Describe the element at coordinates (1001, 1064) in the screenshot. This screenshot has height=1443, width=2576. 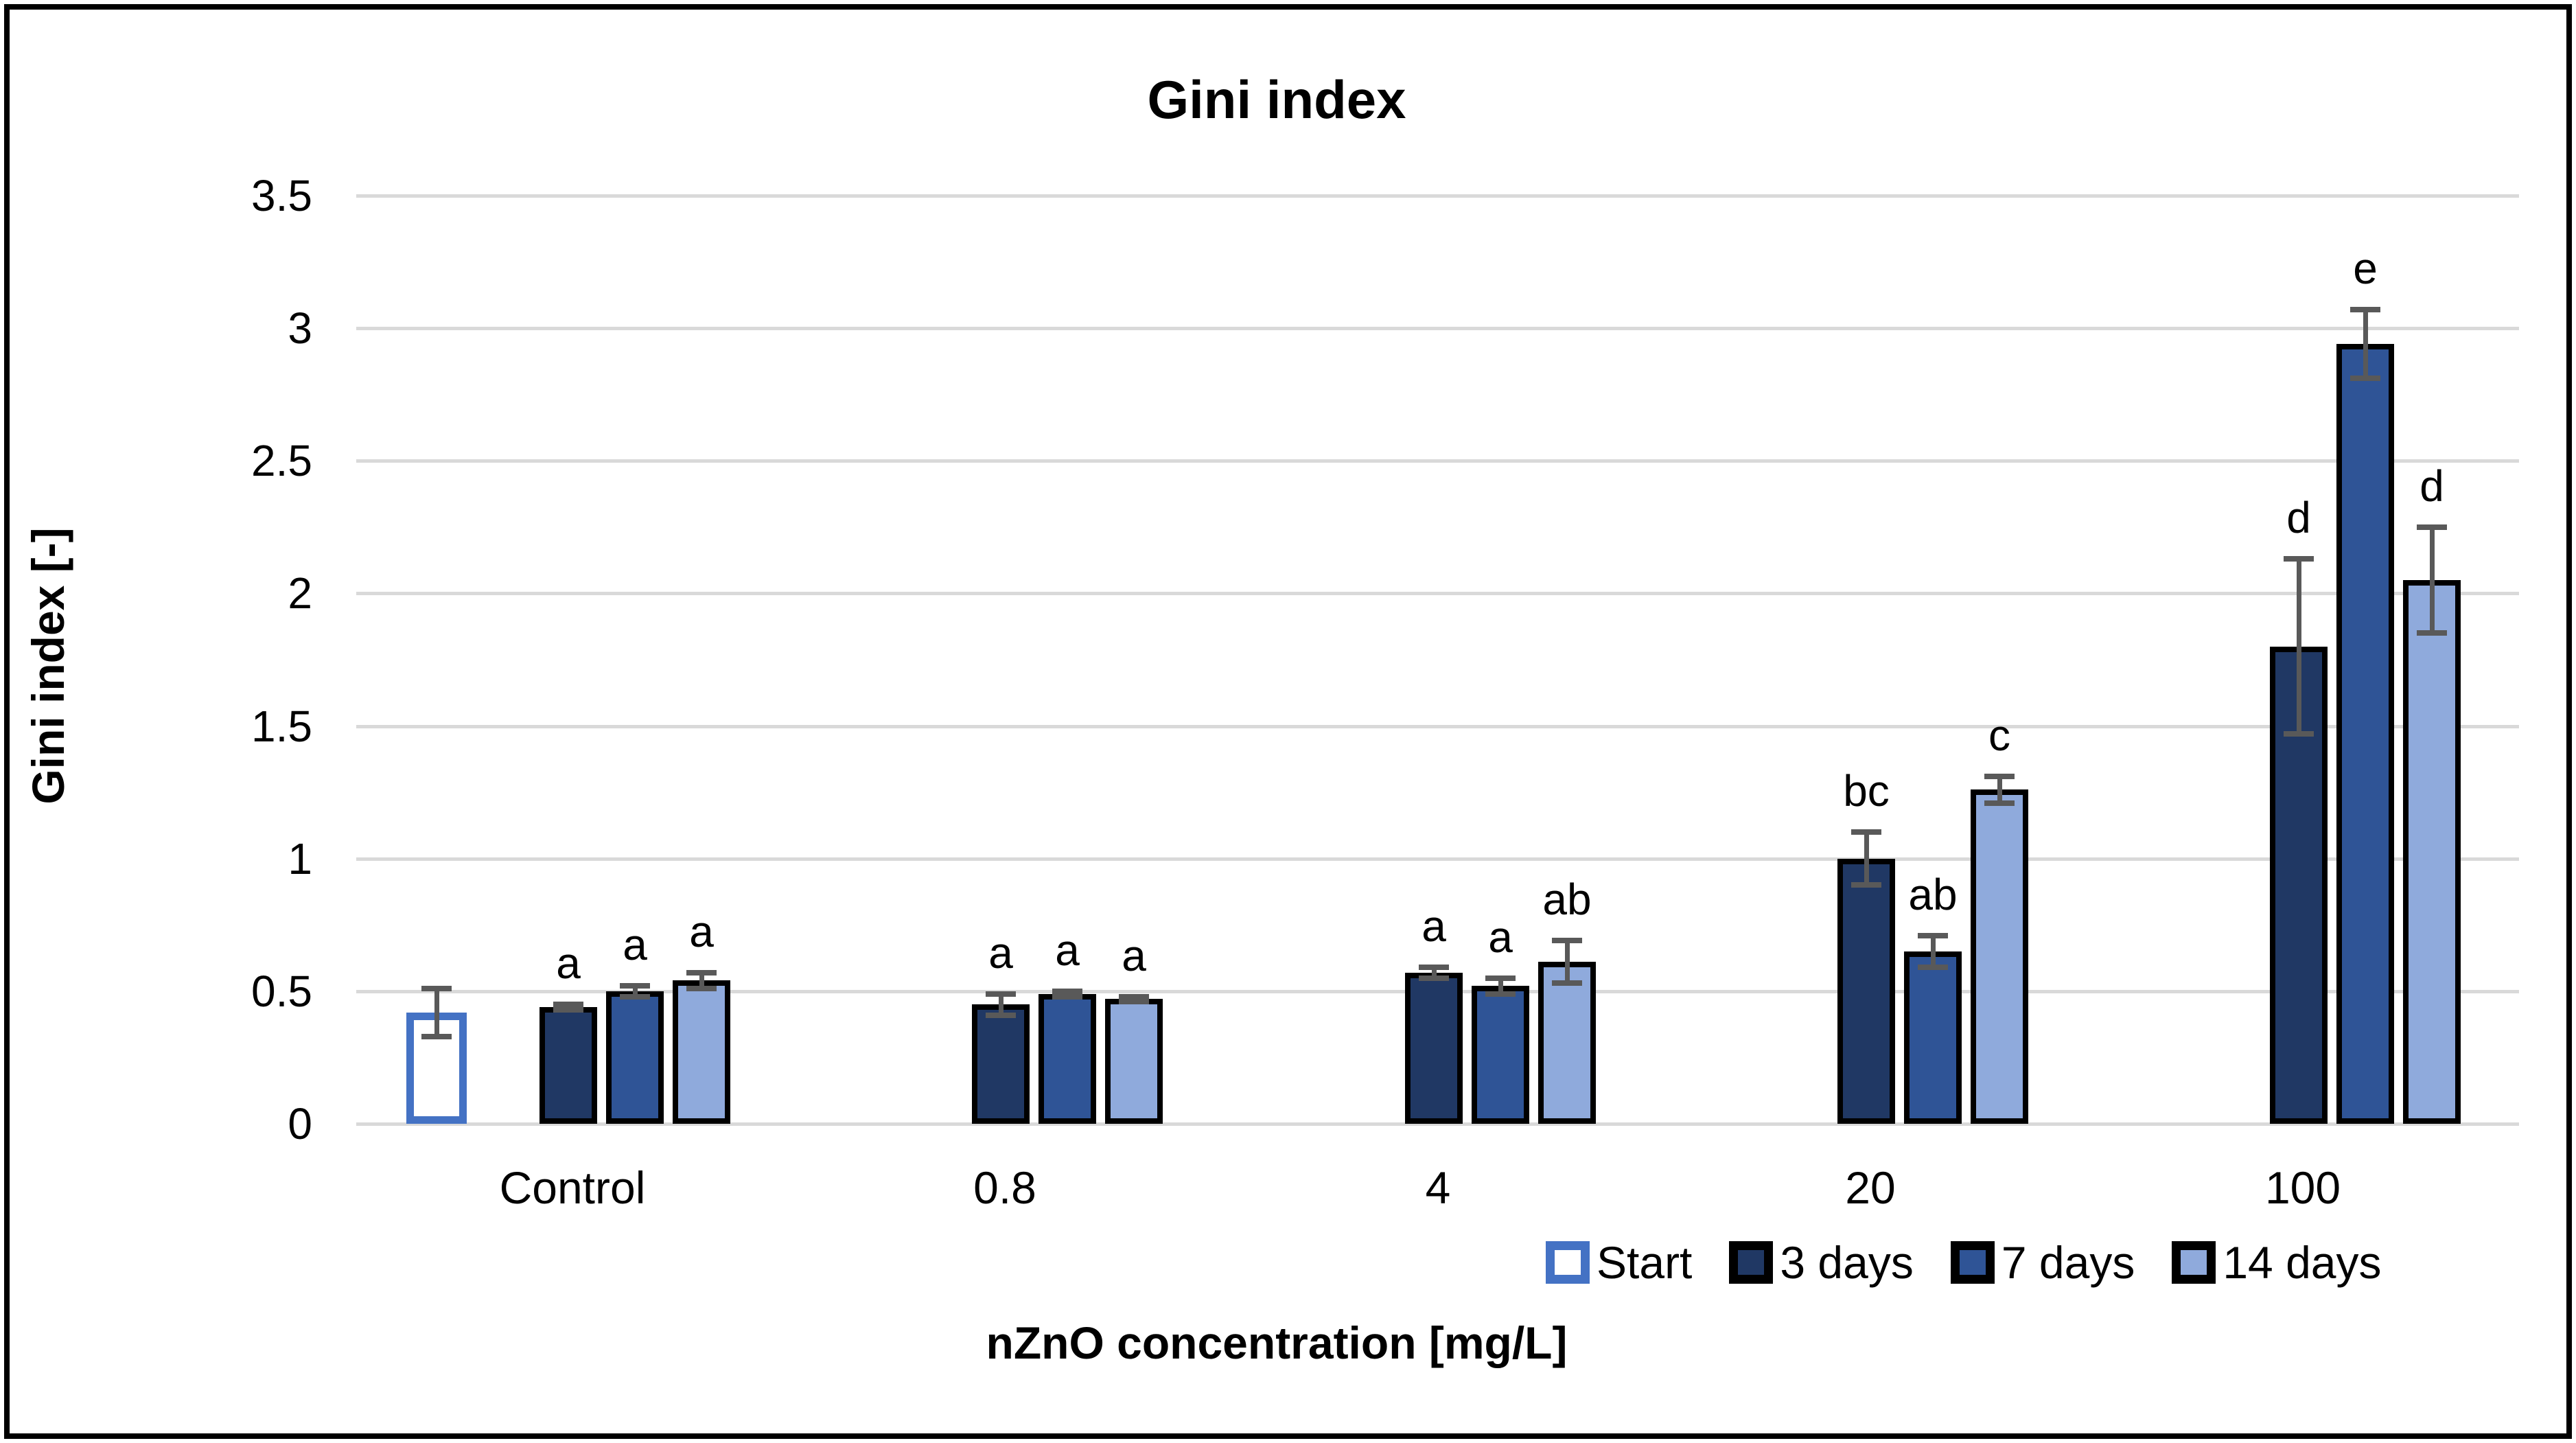
I see `bar-3-days-0.8` at that location.